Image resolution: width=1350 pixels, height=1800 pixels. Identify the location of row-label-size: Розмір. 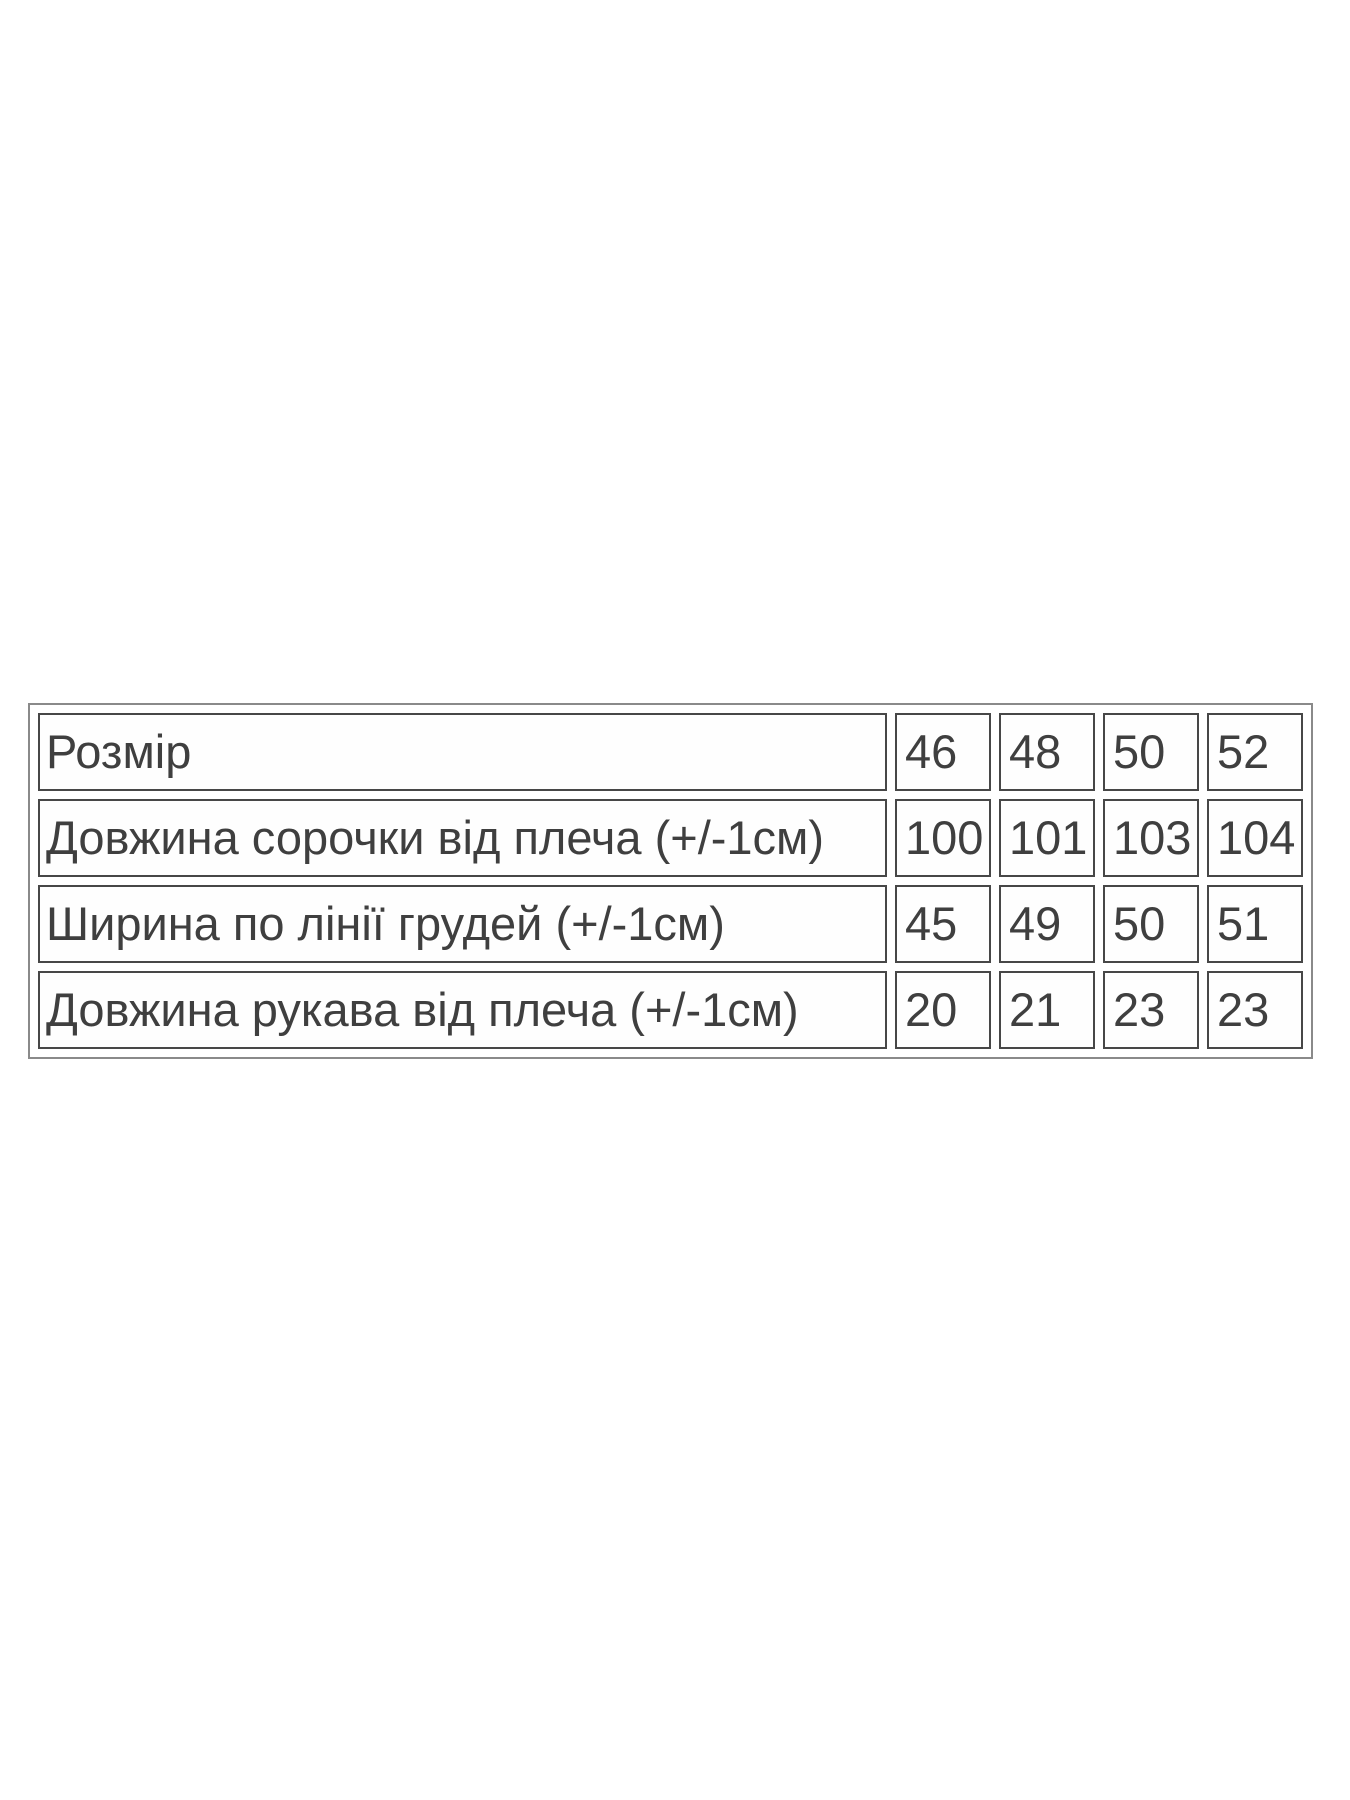
(462, 752).